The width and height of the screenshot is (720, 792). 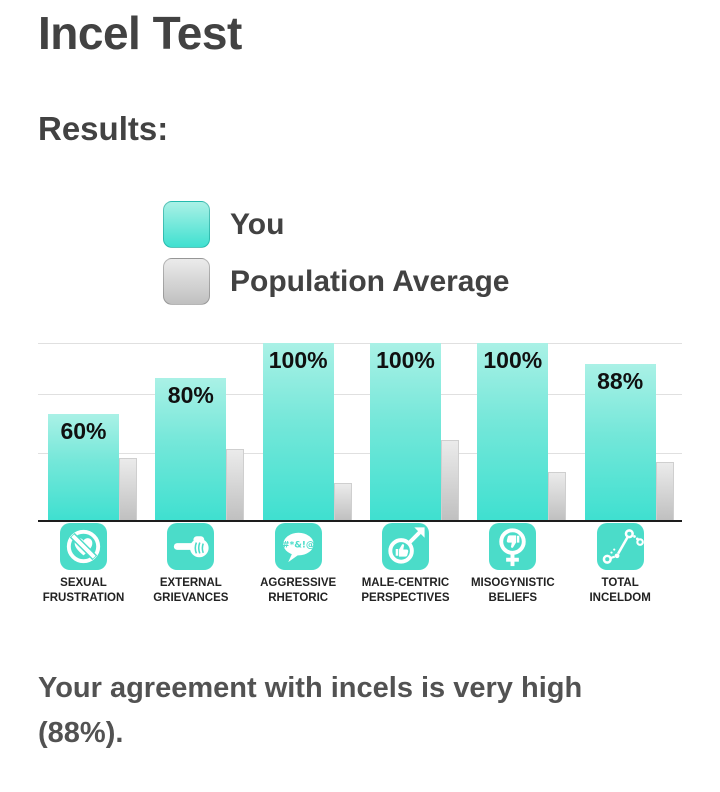 I want to click on bar-value-label: 60%, so click(x=83, y=430).